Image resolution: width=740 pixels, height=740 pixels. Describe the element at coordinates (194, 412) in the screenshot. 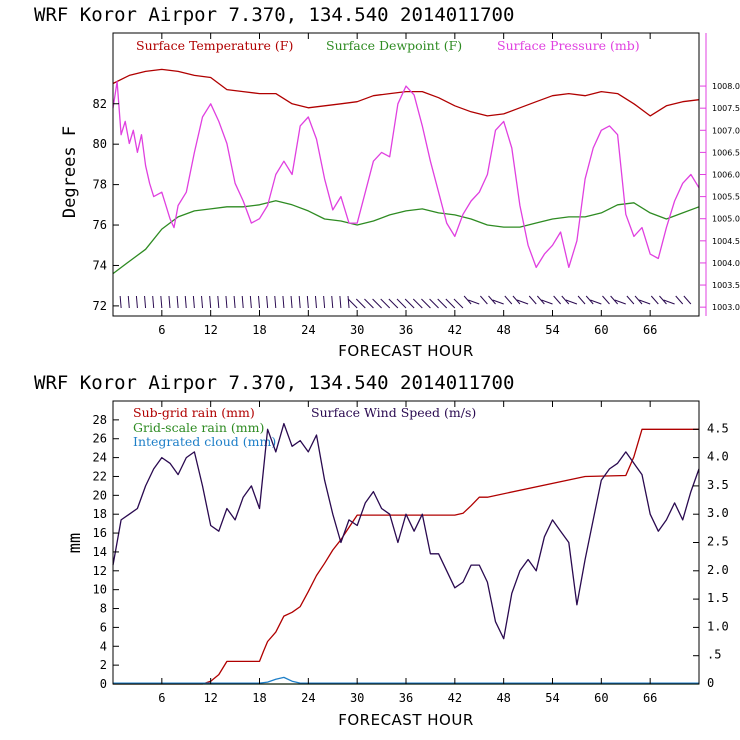

I see `legend-sub-grid-rain: Sub-grid rain (mm)` at that location.